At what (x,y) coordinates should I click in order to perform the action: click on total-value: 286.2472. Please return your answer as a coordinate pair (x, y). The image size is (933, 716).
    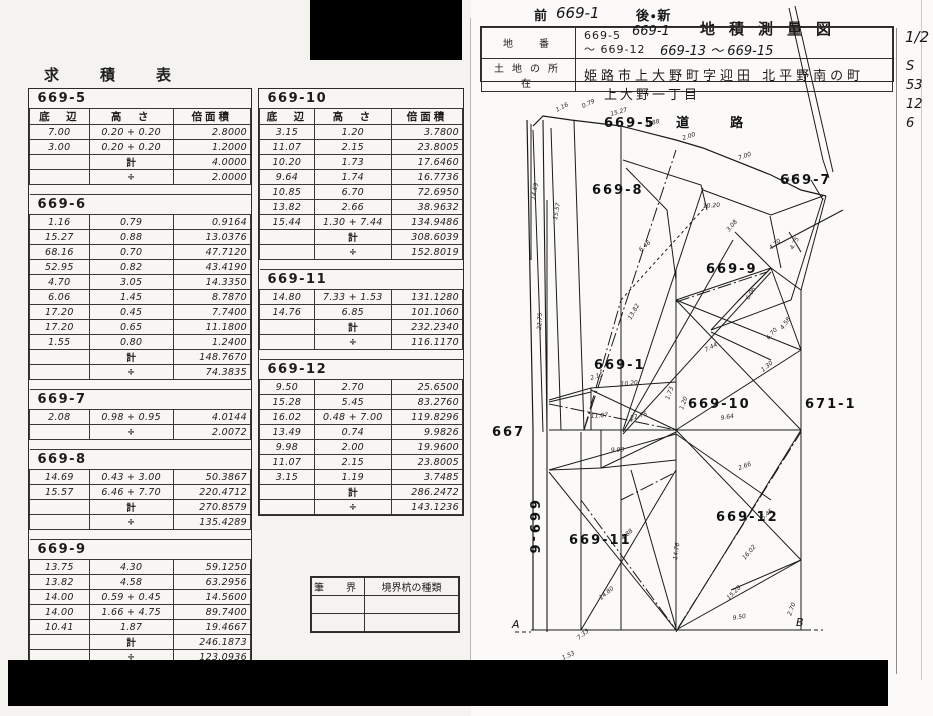
    Looking at the image, I should click on (427, 492).